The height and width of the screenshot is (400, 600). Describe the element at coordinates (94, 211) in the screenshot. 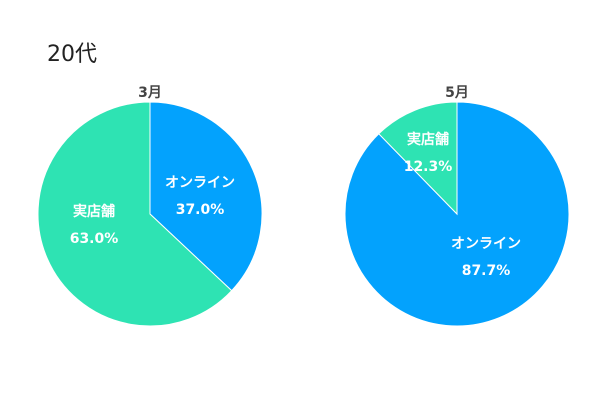

I see `slice-label-store-march: 実店舗` at that location.